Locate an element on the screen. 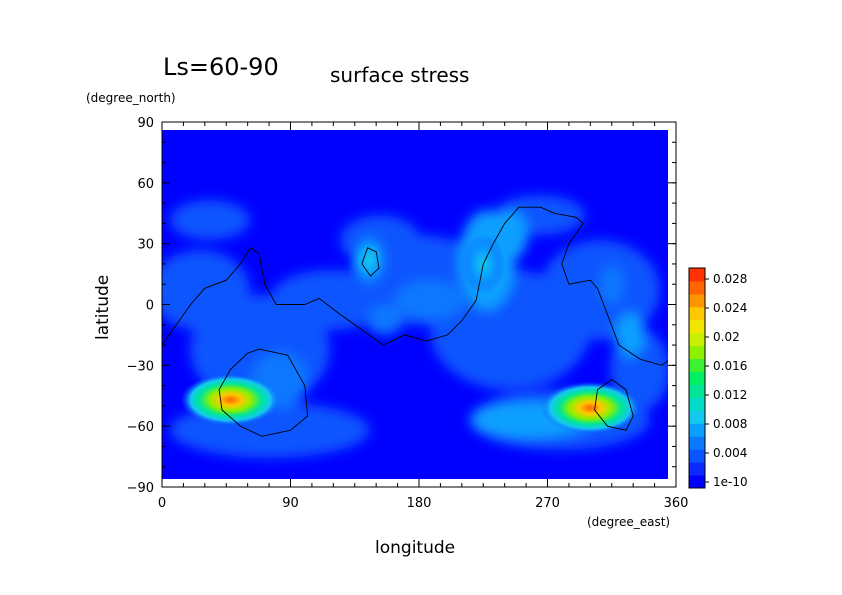  y-units-label: (degree_north) is located at coordinates (131, 98).